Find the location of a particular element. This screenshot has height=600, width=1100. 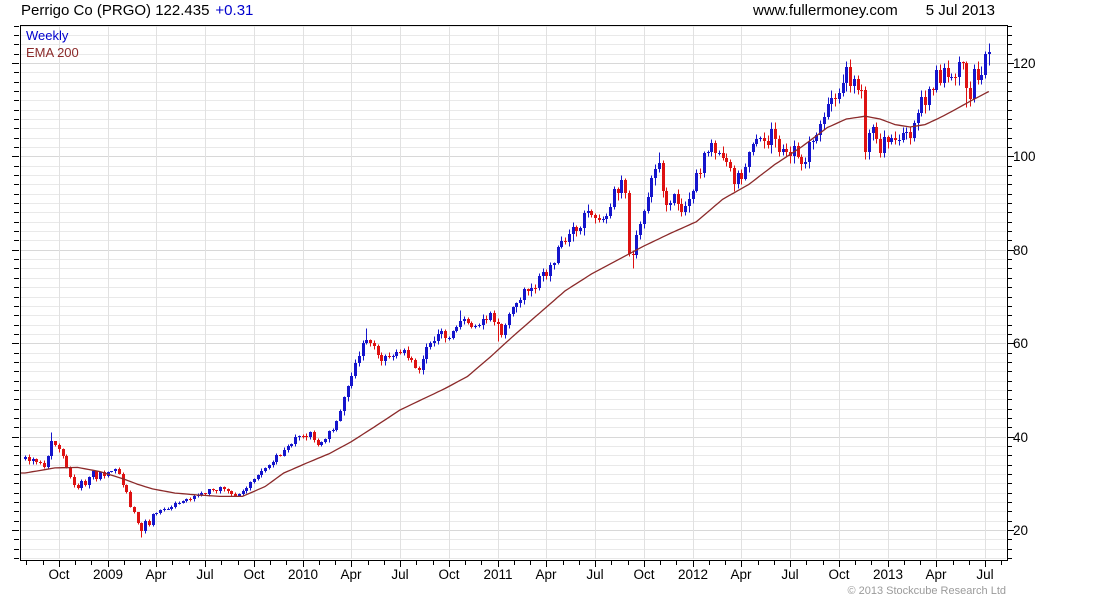

y-axis-label: 100 is located at coordinates (1024, 156).